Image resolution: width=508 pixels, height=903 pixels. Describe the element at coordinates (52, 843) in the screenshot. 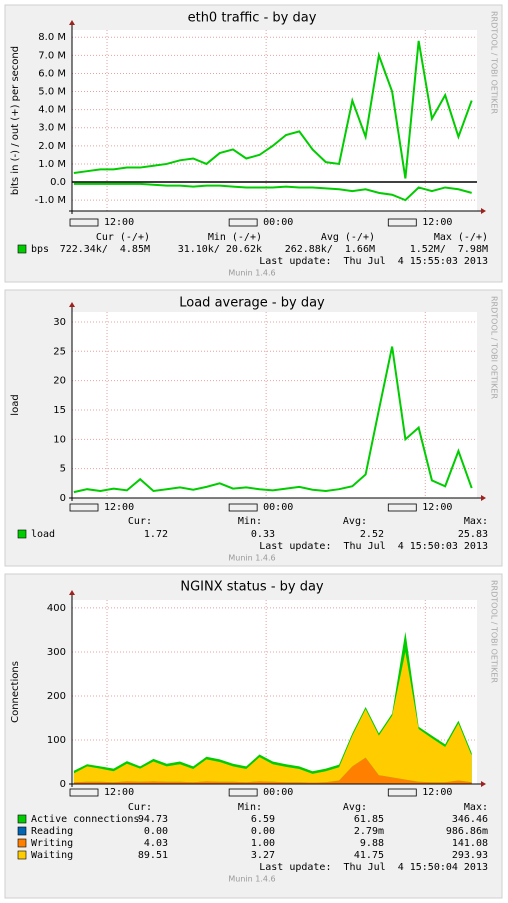

I see `legend-label: Writing` at that location.